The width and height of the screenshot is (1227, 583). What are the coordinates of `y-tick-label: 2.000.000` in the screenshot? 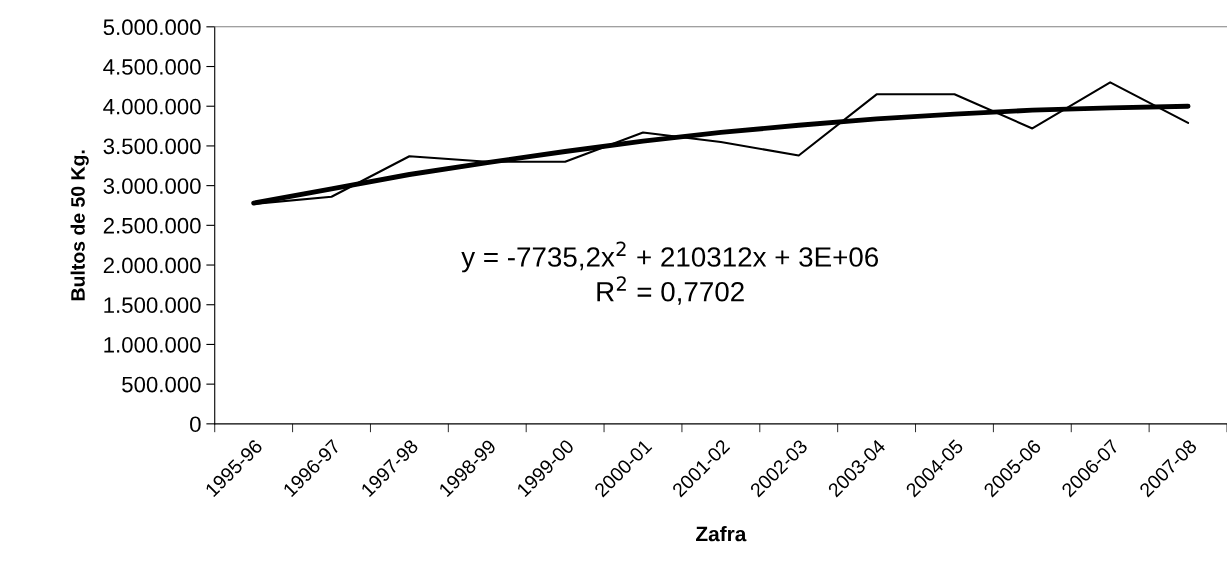 It's located at (152, 265).